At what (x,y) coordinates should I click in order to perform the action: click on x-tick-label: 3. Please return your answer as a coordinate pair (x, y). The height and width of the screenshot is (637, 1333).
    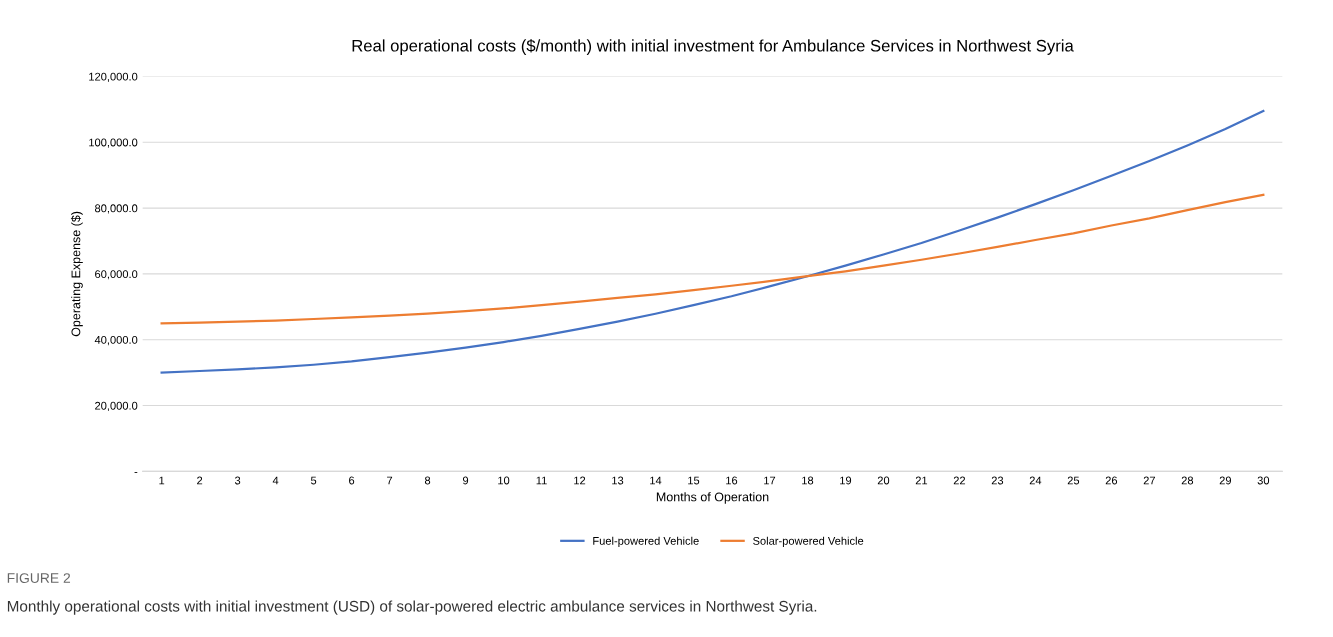
    Looking at the image, I should click on (237, 480).